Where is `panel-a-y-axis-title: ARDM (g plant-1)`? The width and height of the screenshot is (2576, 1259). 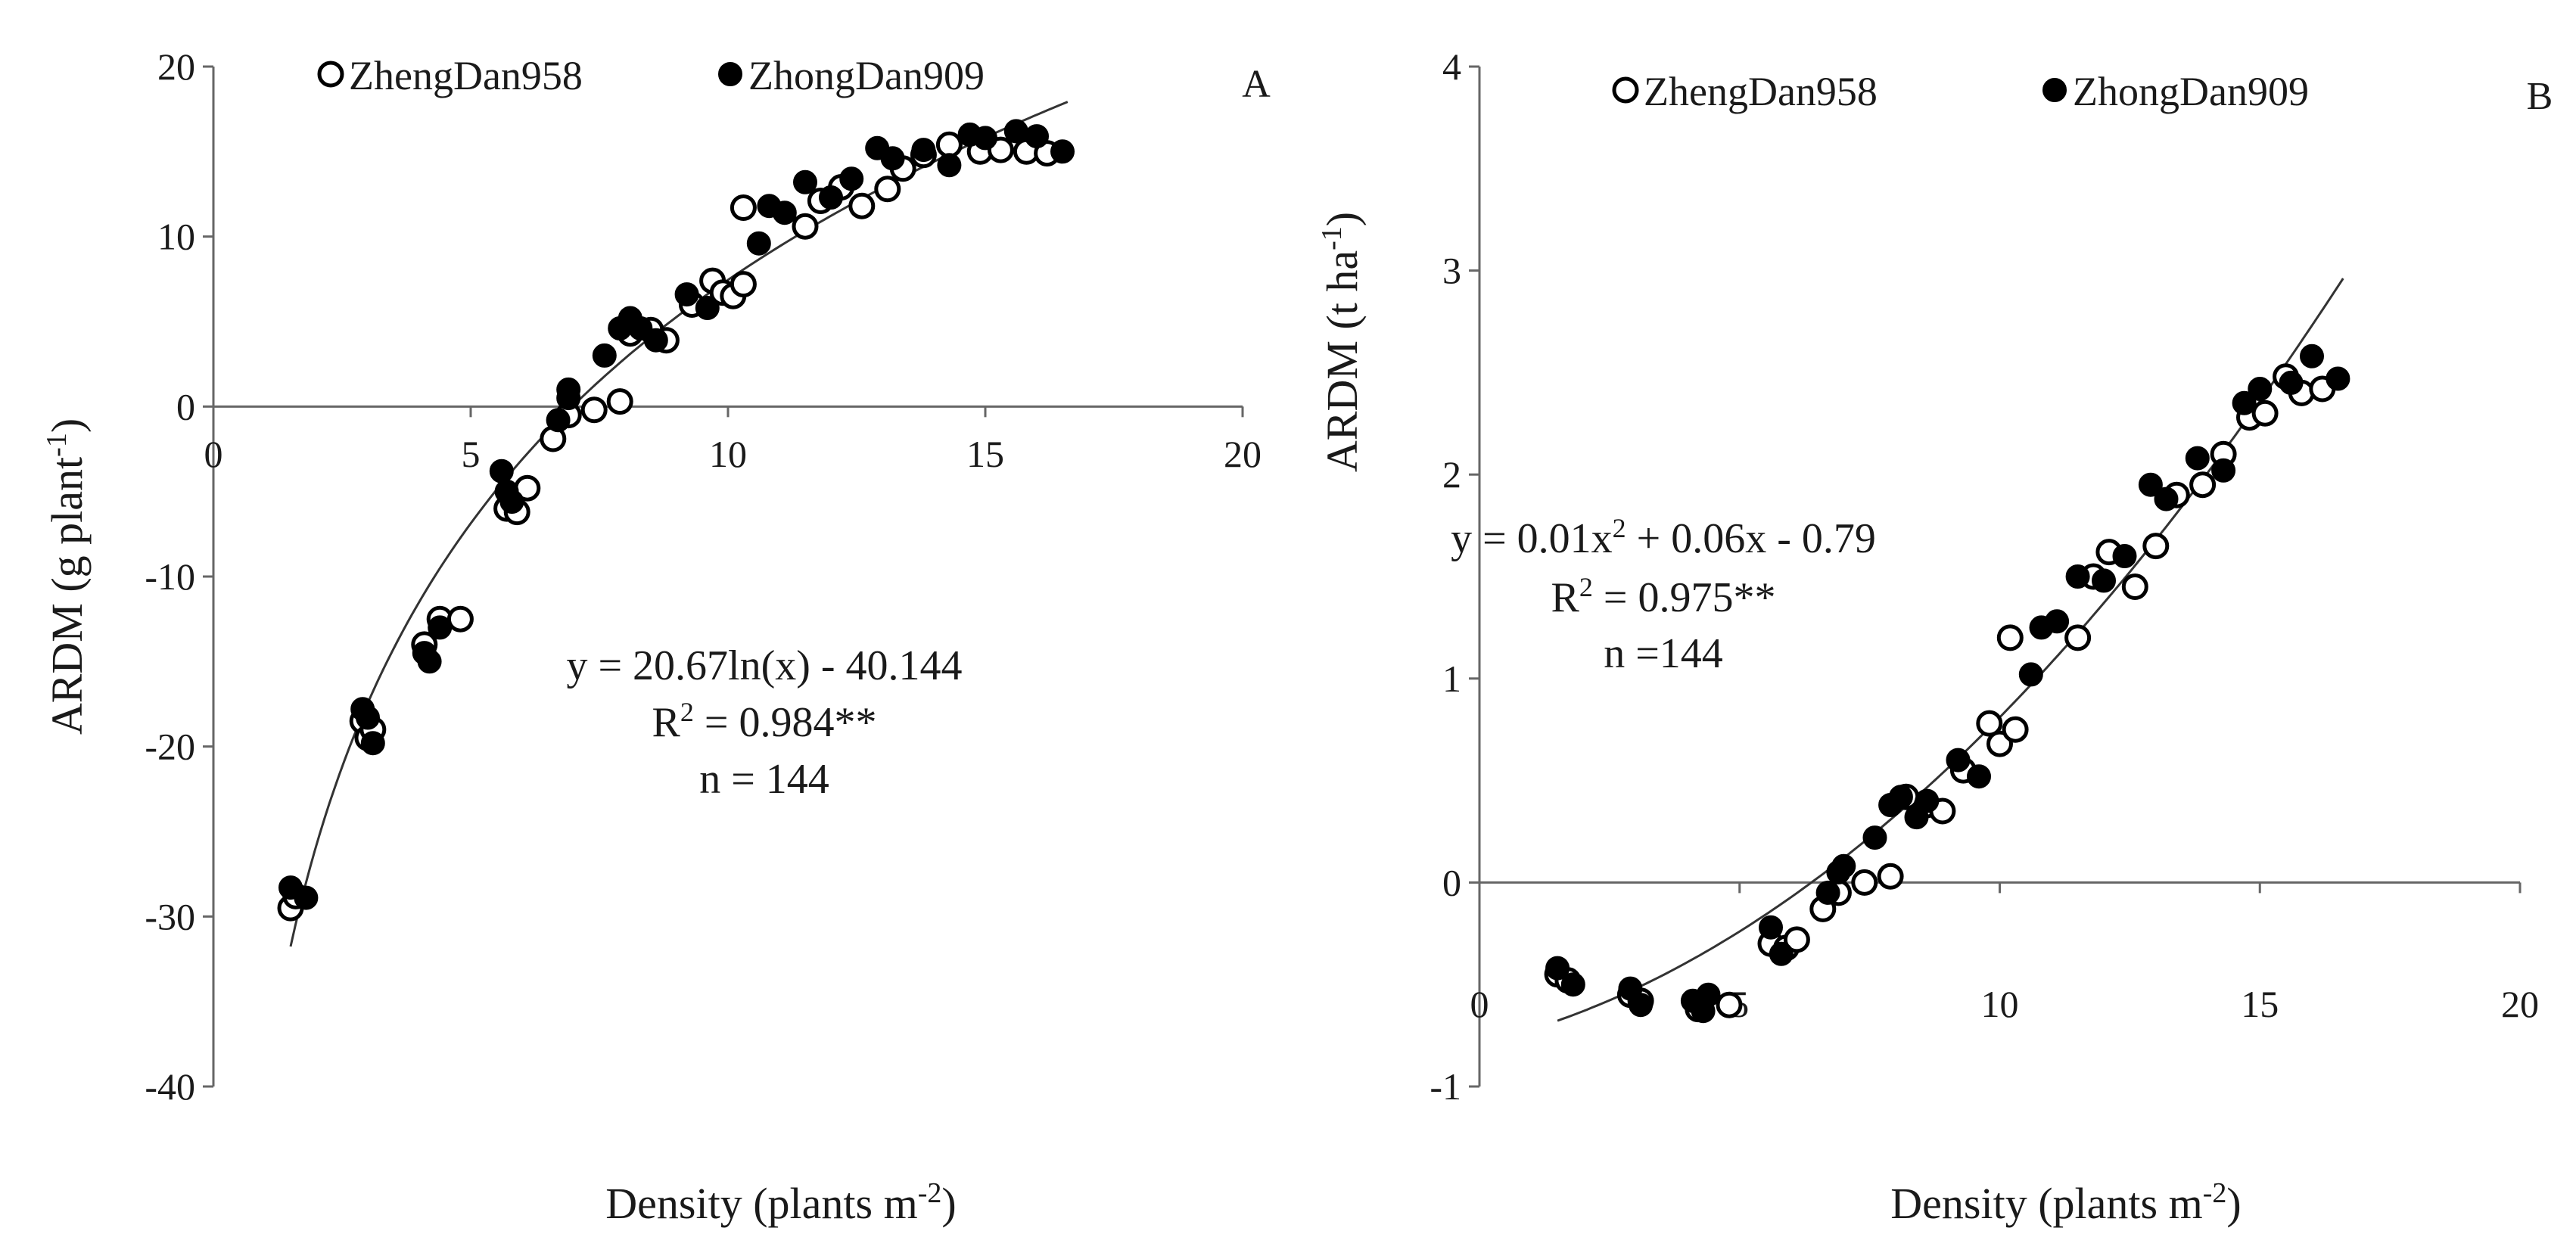 panel-a-y-axis-title: ARDM (g plant-1) is located at coordinates (66, 576).